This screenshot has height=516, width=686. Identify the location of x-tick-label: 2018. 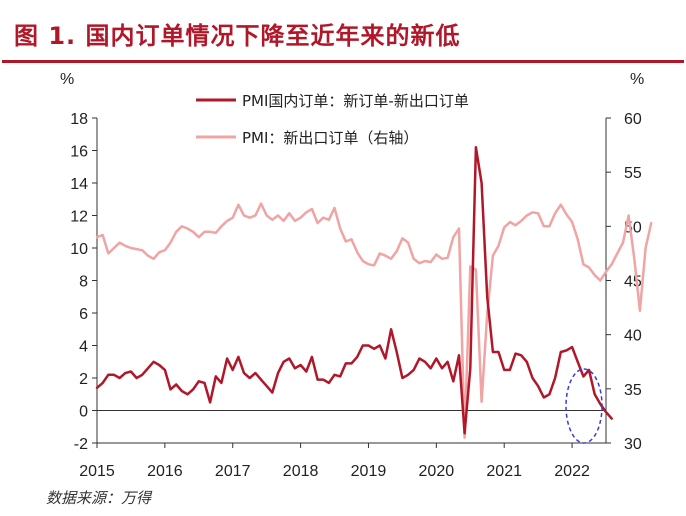
(301, 471).